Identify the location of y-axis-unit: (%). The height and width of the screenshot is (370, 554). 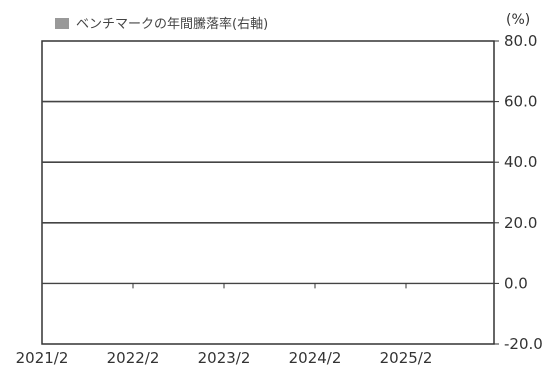
(518, 20).